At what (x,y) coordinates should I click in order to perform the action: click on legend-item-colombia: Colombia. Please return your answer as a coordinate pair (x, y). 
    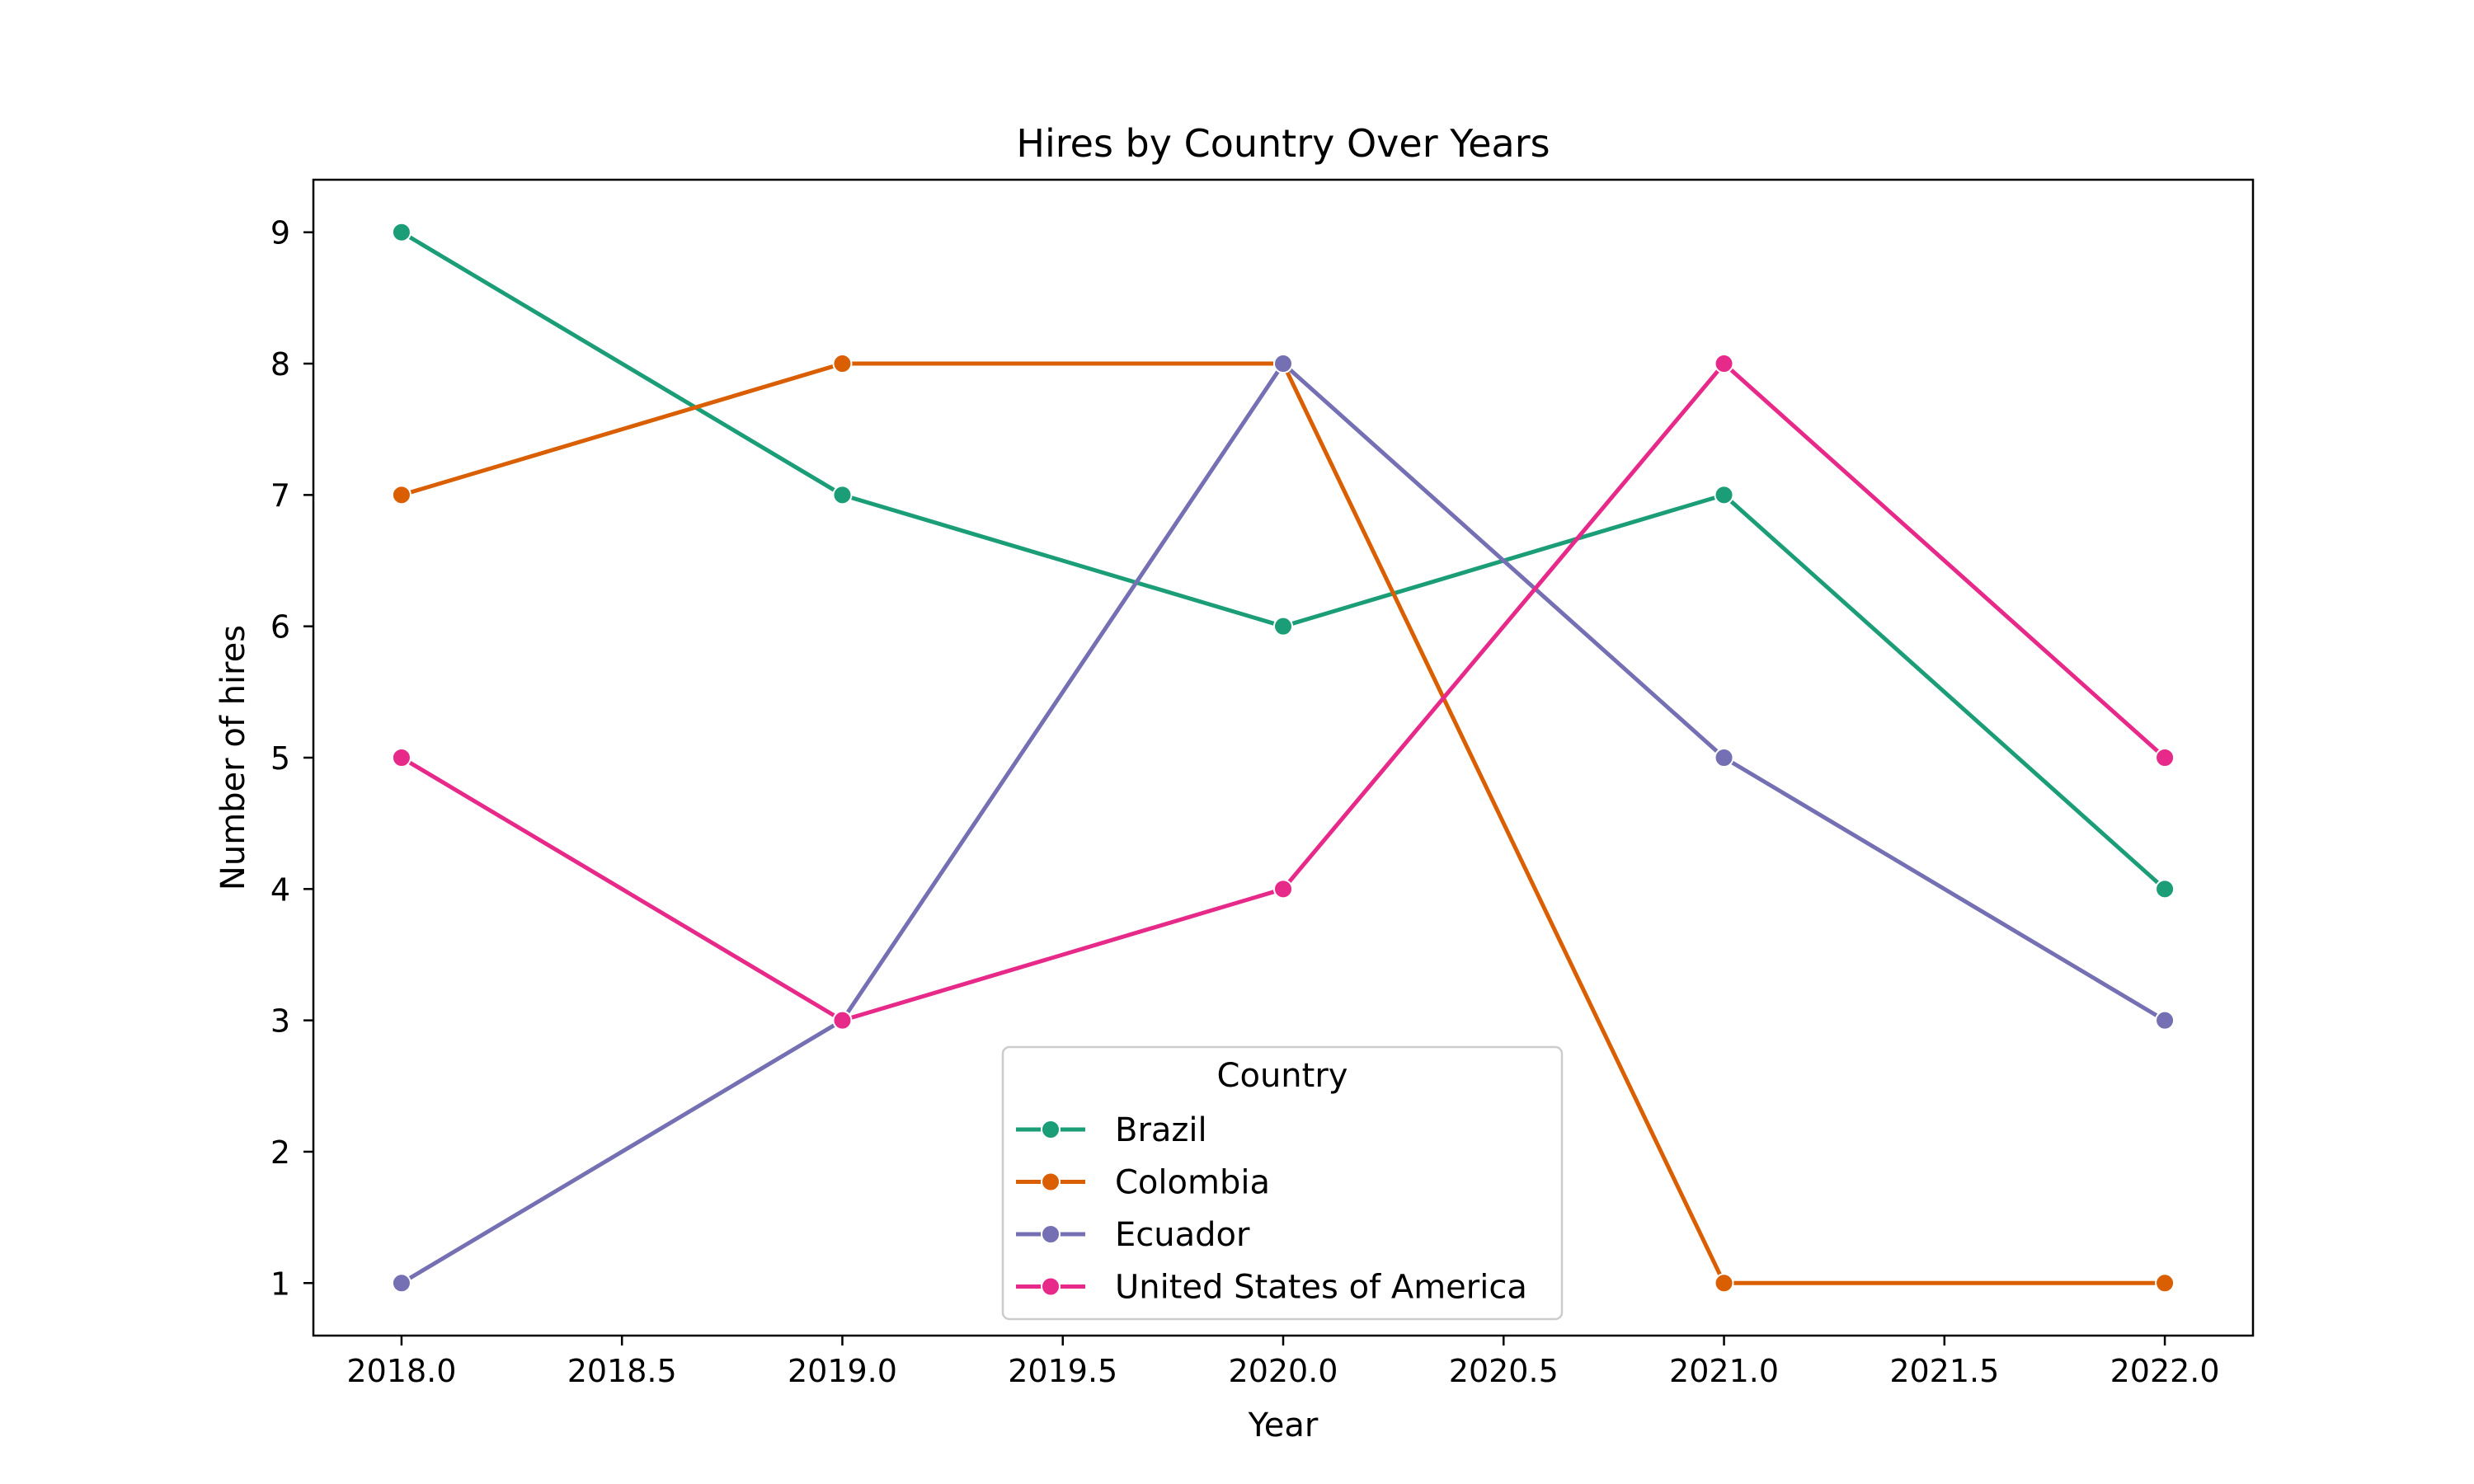
    Looking at the image, I should click on (1143, 1183).